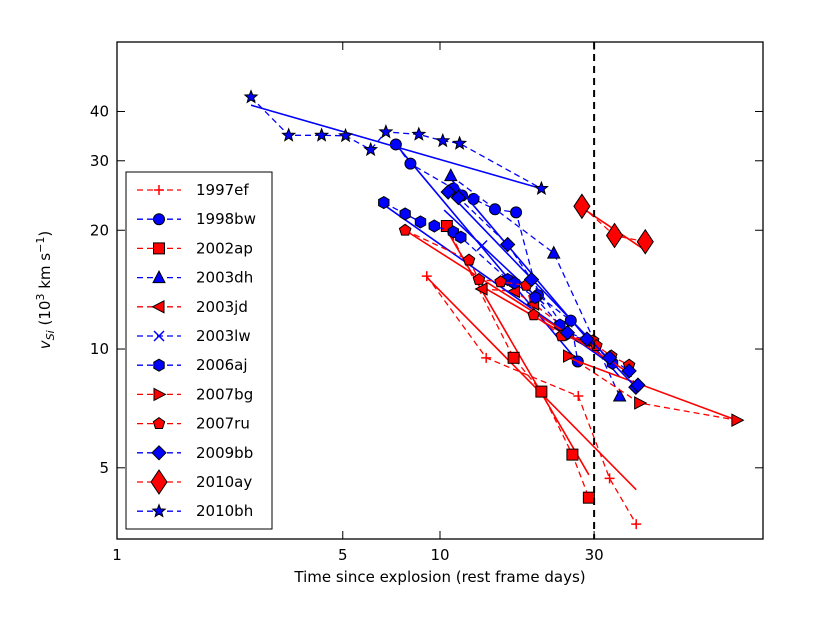  I want to click on legend-label: 2010ay, so click(224, 482).